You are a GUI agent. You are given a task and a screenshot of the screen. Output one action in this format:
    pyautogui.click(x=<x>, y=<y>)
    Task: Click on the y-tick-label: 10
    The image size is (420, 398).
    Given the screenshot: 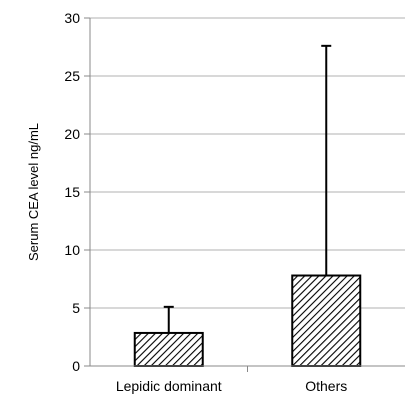 What is the action you would take?
    pyautogui.click(x=72, y=250)
    